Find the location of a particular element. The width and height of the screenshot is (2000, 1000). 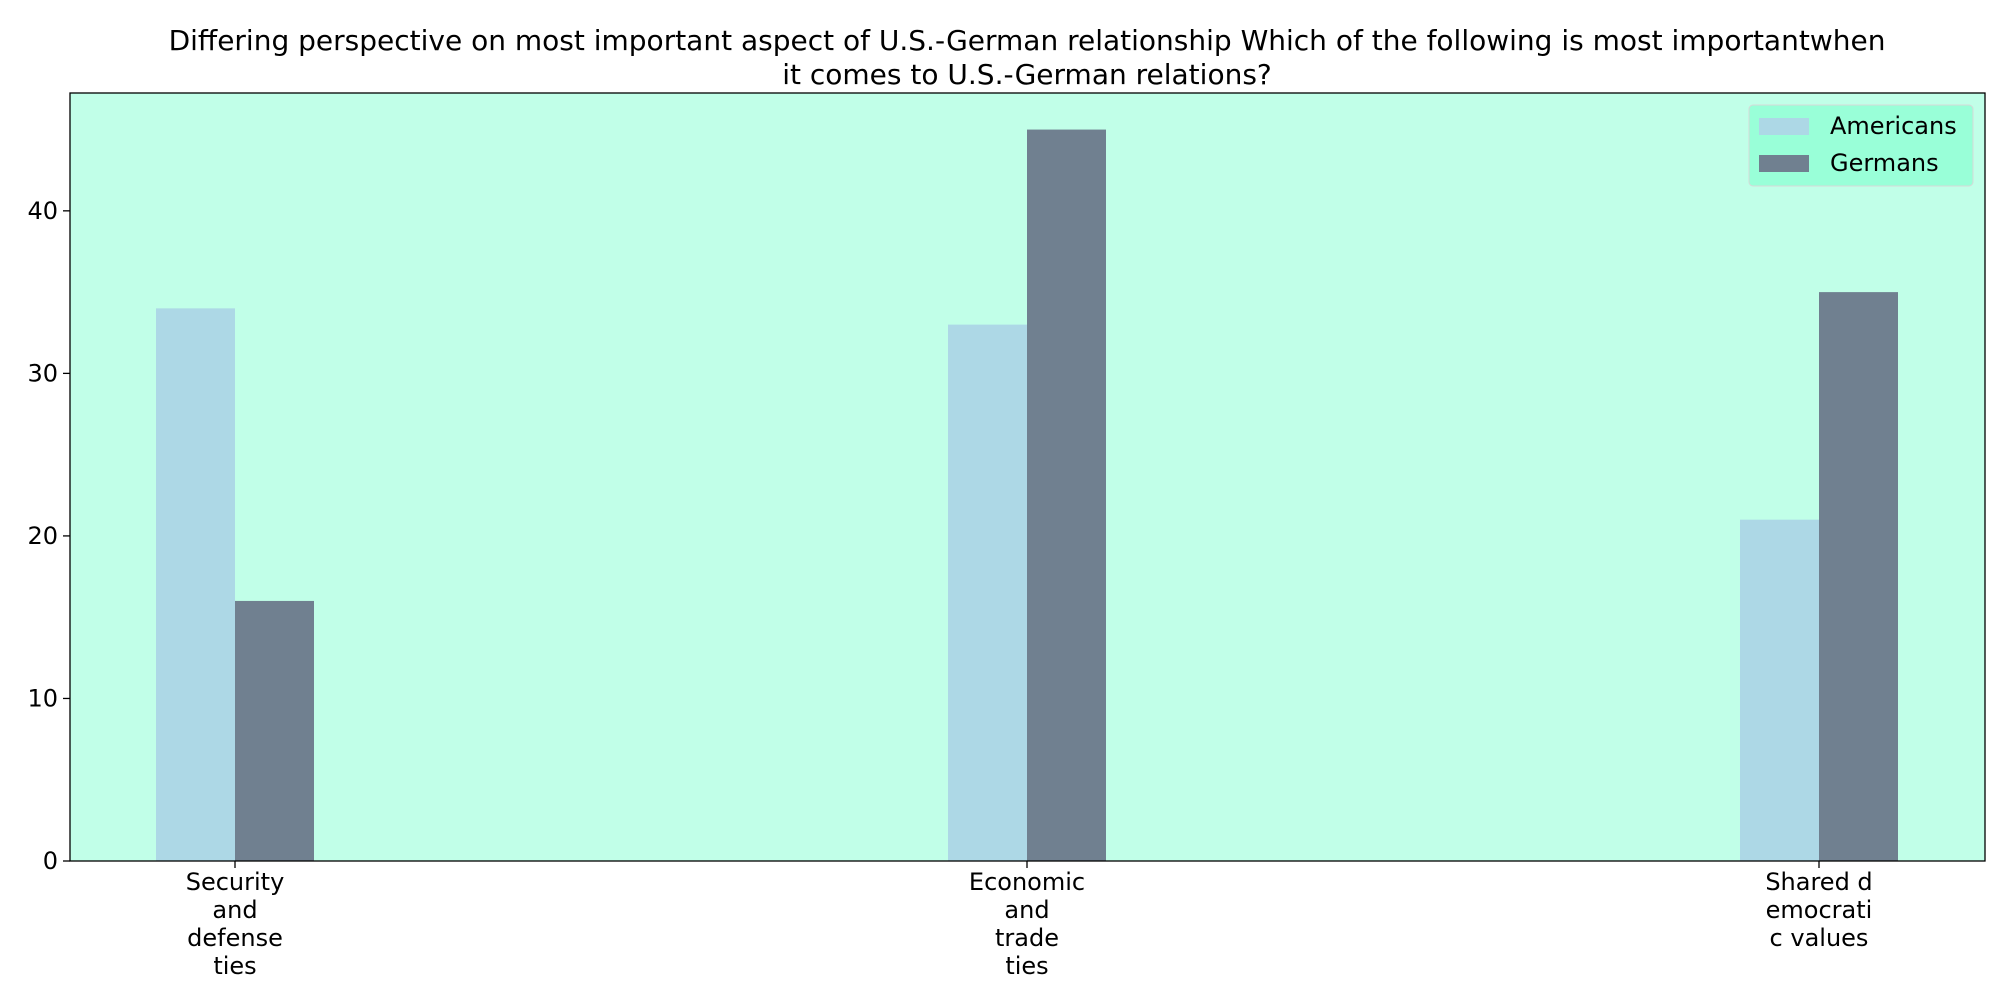

legend-swatch-americans is located at coordinates (1784, 126).